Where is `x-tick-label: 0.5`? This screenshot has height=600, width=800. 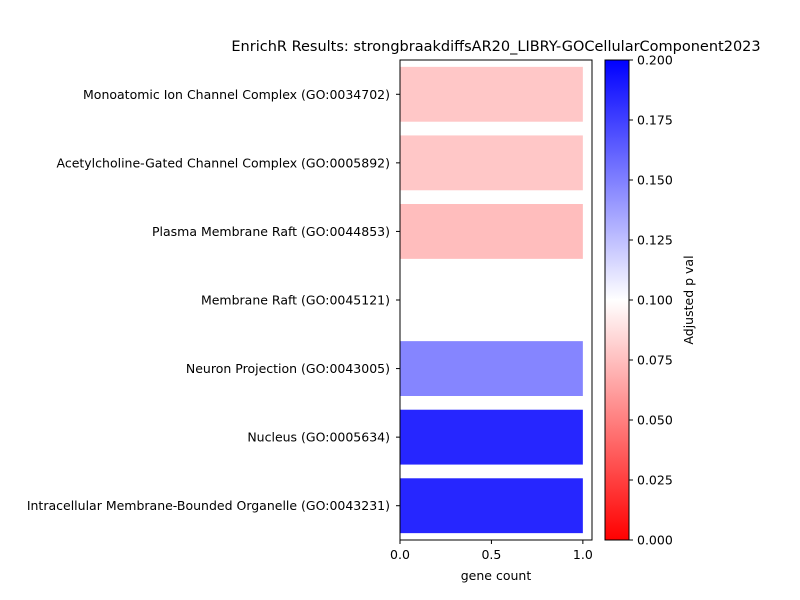
x-tick-label: 0.5 is located at coordinates (491, 554).